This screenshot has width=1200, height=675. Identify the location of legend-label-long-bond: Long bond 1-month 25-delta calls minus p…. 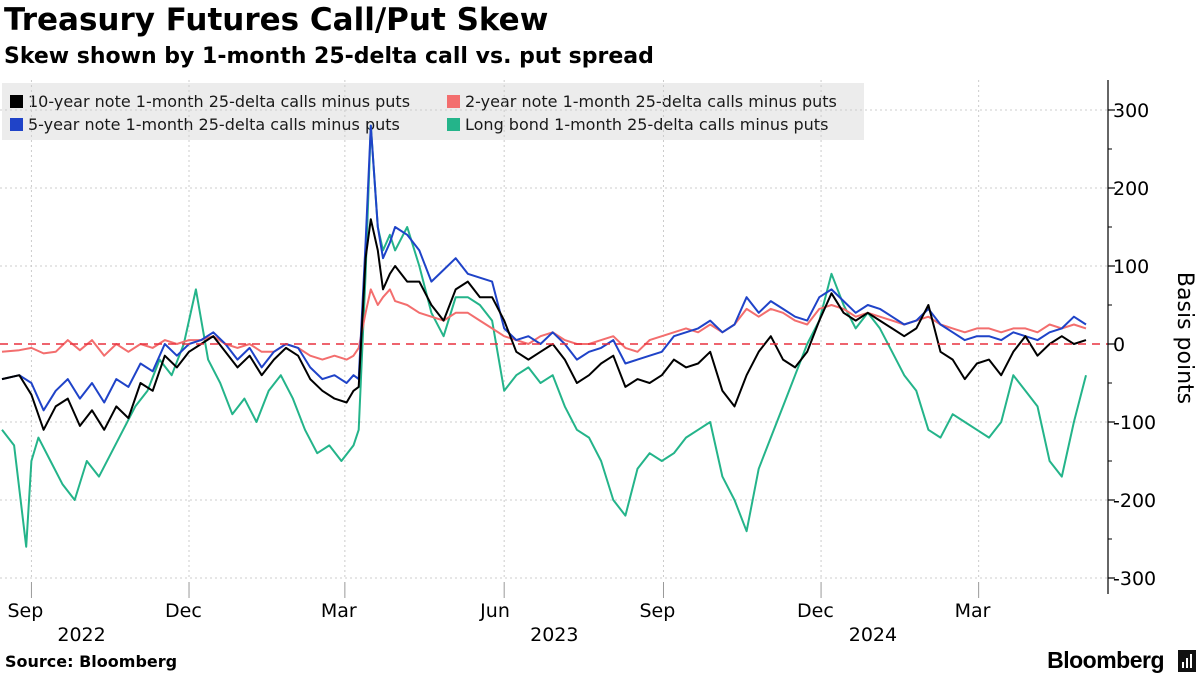
(647, 124).